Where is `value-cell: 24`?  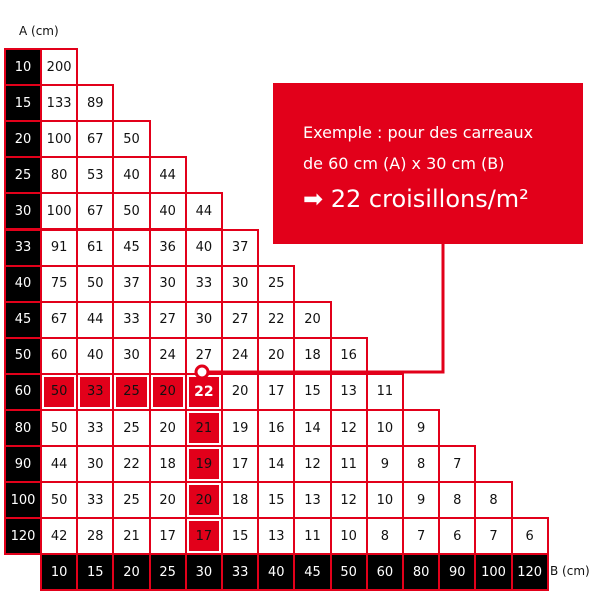
value-cell: 24 is located at coordinates (240, 355).